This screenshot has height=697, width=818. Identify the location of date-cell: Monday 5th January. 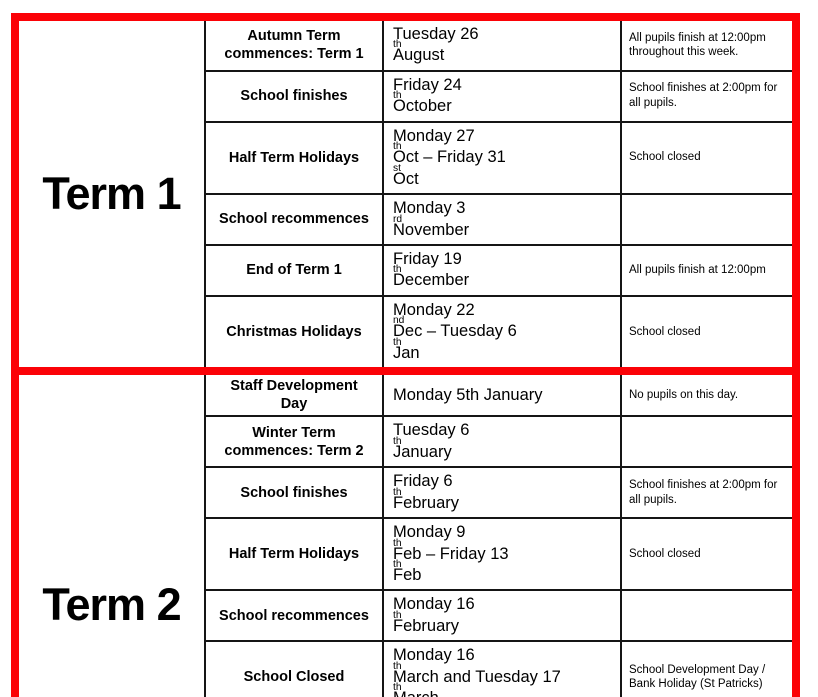
(501, 395).